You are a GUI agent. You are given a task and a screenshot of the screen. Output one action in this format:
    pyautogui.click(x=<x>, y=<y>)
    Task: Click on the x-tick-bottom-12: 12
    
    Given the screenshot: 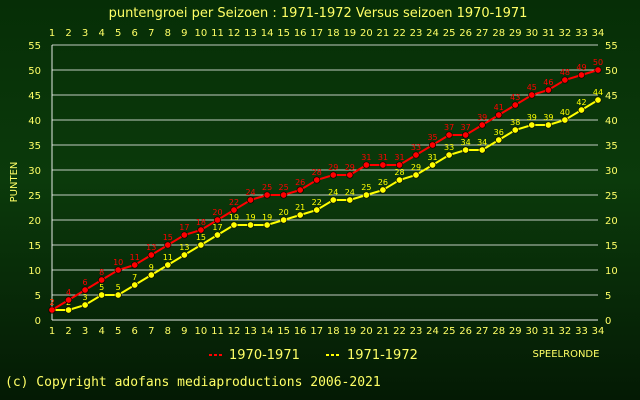 What is the action you would take?
    pyautogui.click(x=234, y=331)
    